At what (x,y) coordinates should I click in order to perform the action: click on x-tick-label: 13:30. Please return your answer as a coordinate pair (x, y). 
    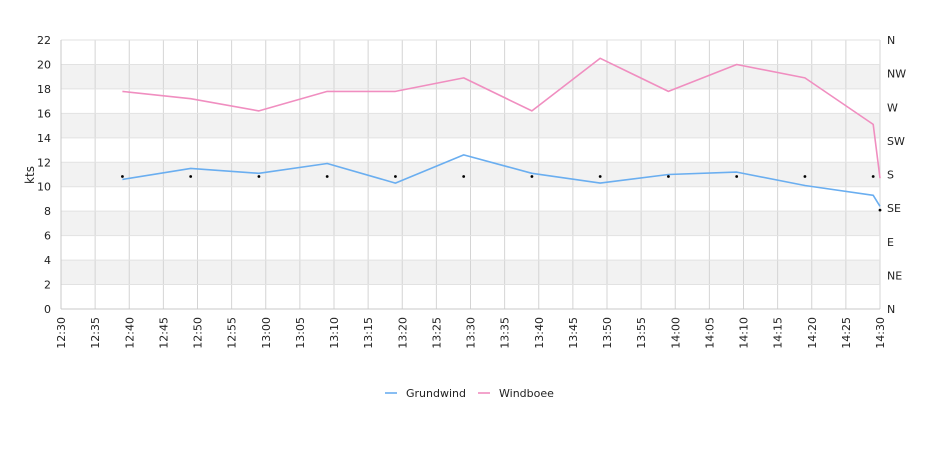
    Looking at the image, I should click on (471, 333).